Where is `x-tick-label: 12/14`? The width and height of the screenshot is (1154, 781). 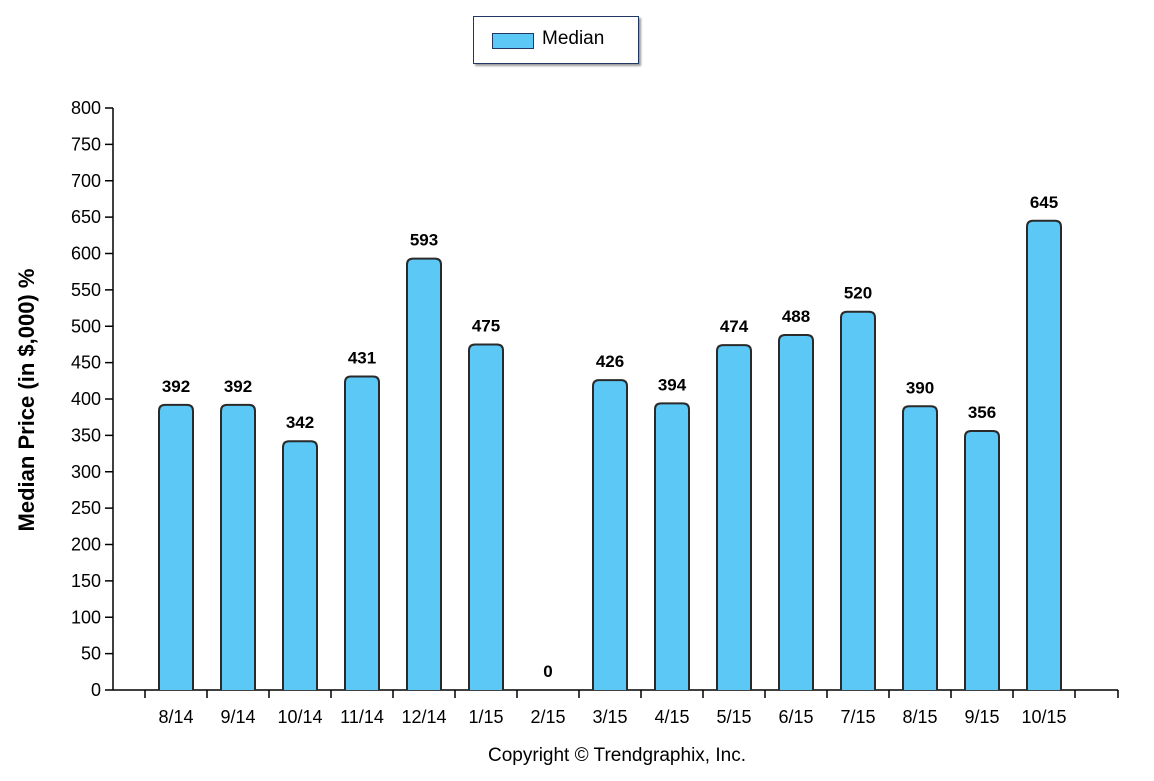 x-tick-label: 12/14 is located at coordinates (423, 717).